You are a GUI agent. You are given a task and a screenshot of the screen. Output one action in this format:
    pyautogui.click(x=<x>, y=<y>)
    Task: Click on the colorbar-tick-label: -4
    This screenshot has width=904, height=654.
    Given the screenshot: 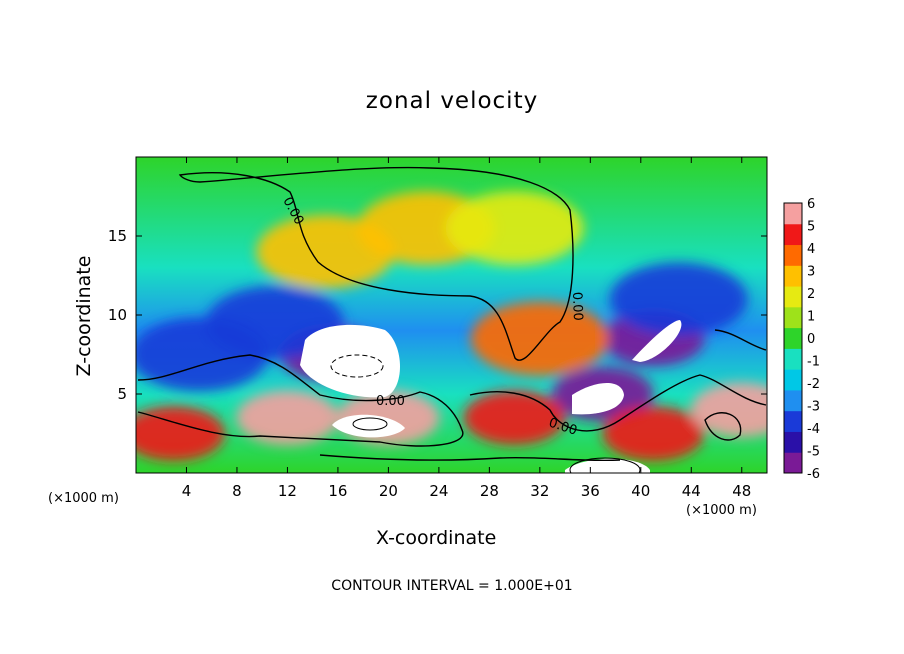 What is the action you would take?
    pyautogui.click(x=813, y=429)
    